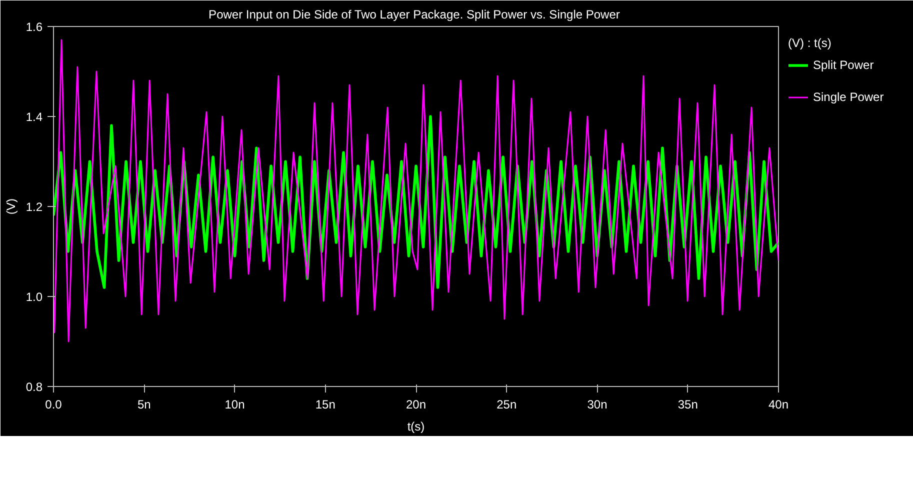  What do you see at coordinates (778, 405) in the screenshot?
I see `x-tick-label: 40n` at bounding box center [778, 405].